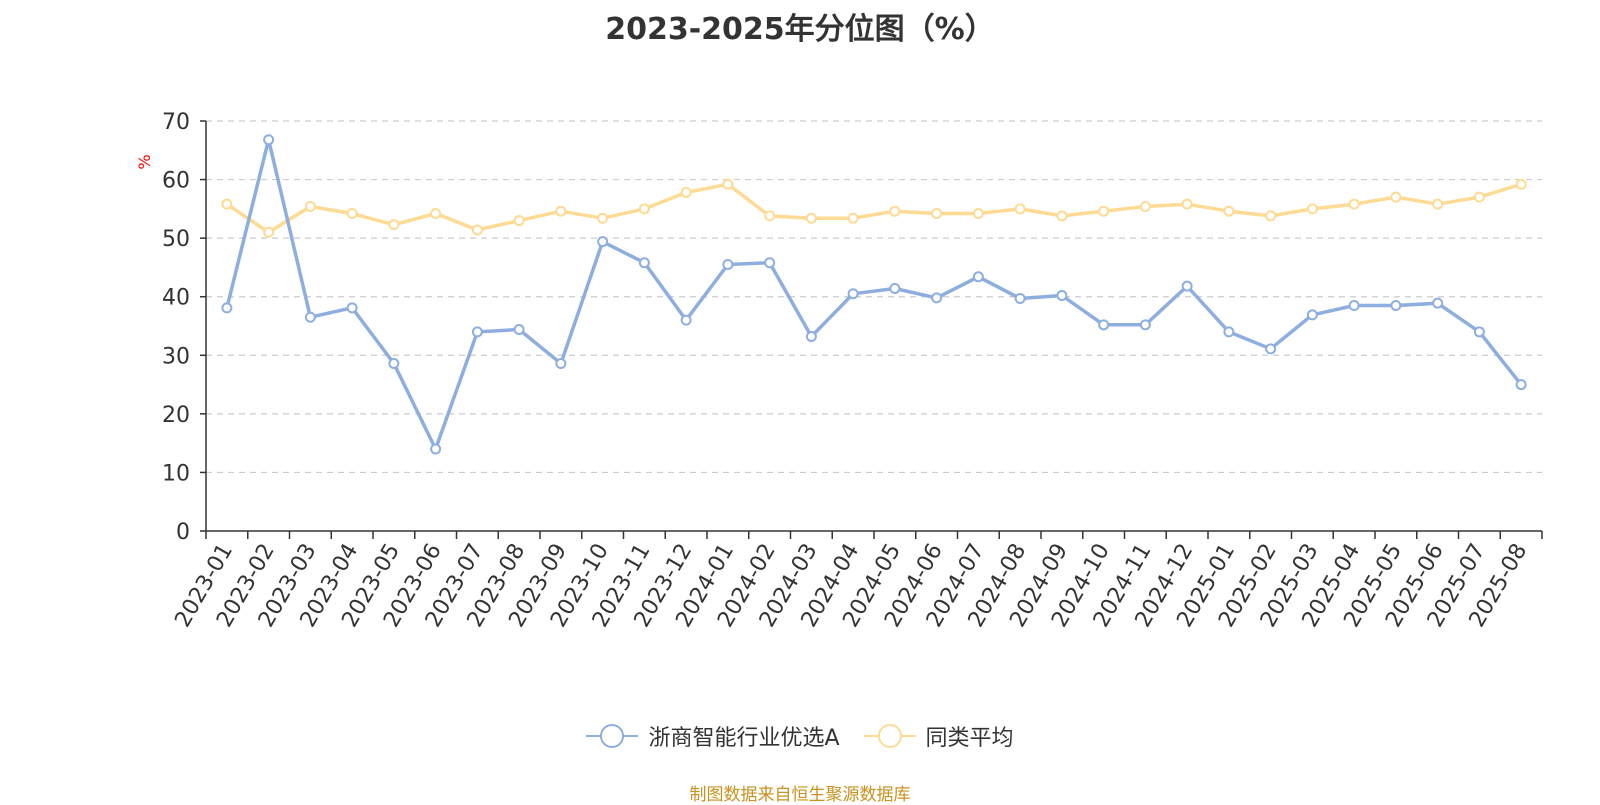 This screenshot has height=805, width=1600. I want to click on legend-label-series-b: 同类平均, so click(969, 738).